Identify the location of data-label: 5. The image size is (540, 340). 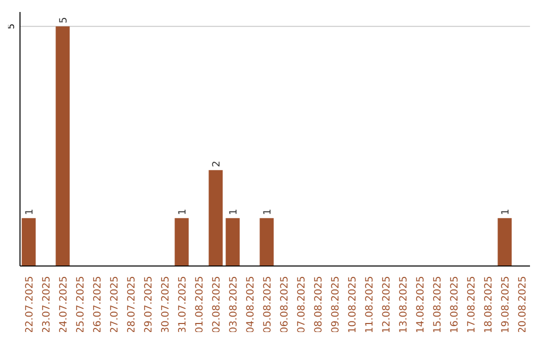
(64, 20).